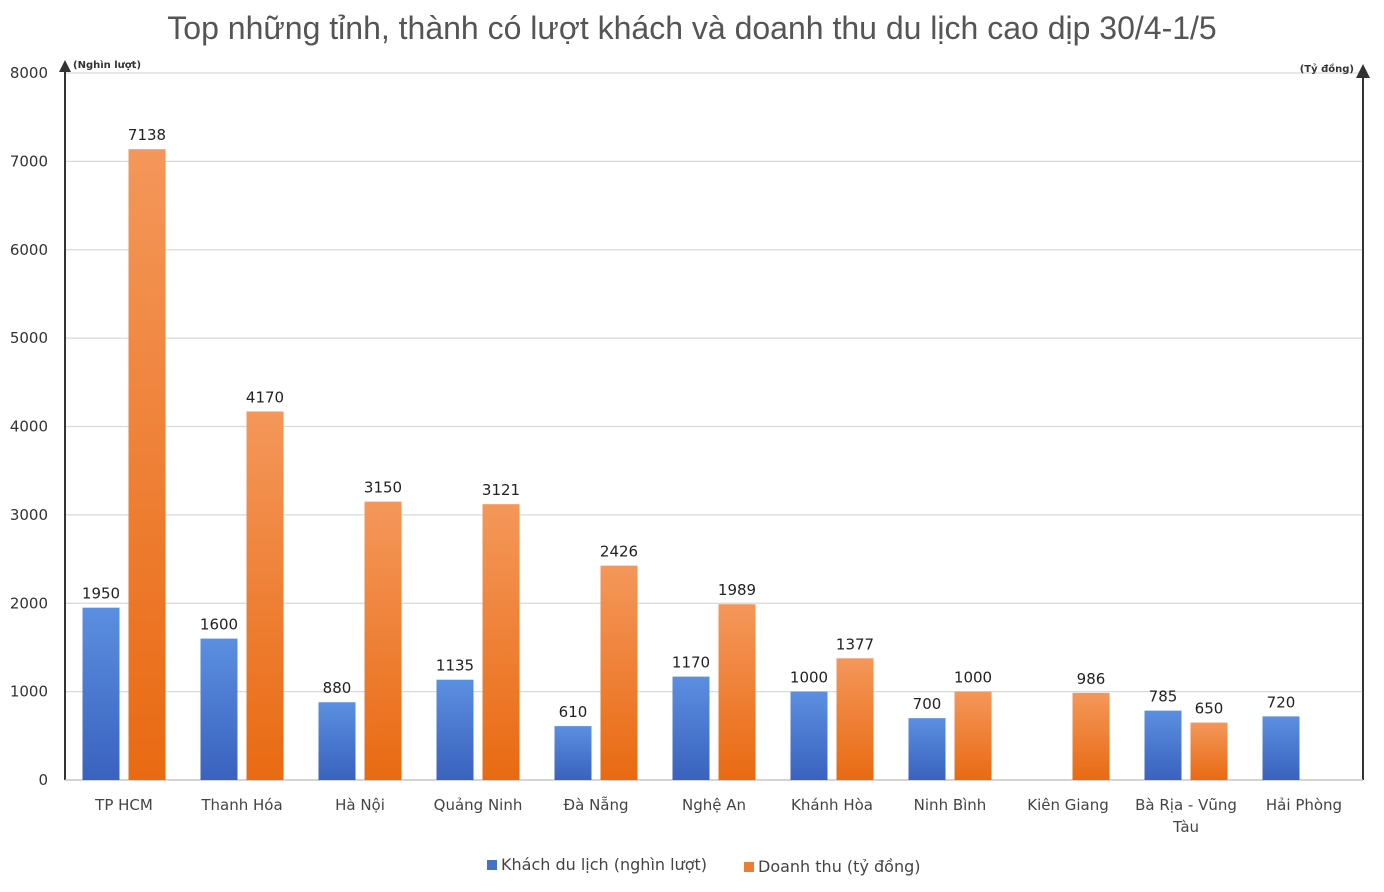 The width and height of the screenshot is (1384, 892). I want to click on x-tick-label: Quảng Ninh, so click(478, 805).